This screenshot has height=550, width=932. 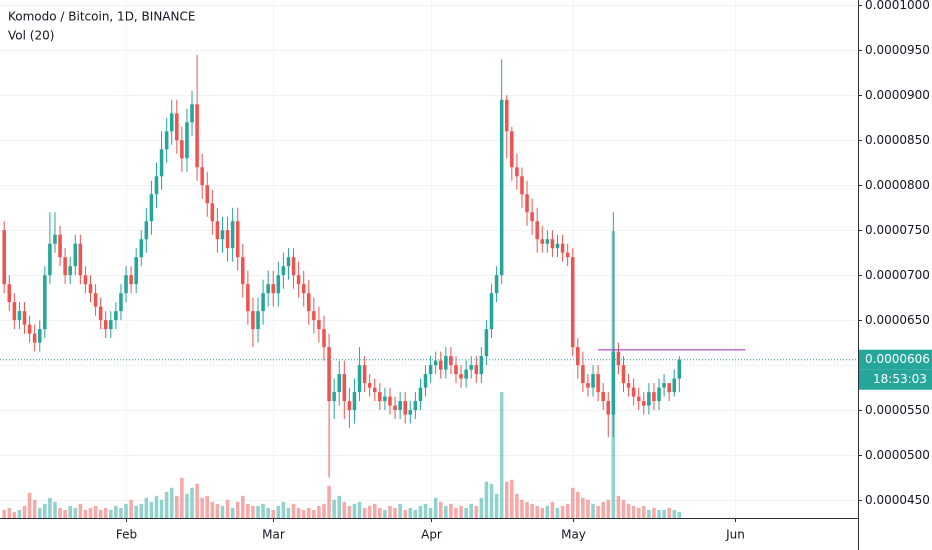 What do you see at coordinates (897, 50) in the screenshot?
I see `y-tick-label: 0.0000950` at bounding box center [897, 50].